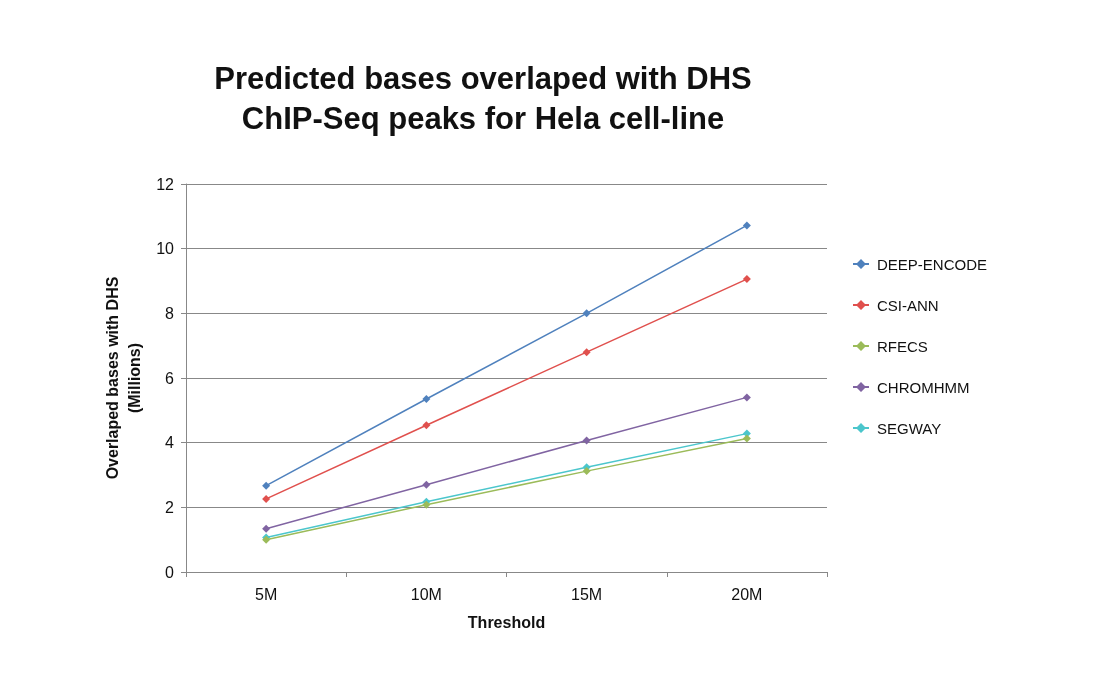 The width and height of the screenshot is (1102, 692). I want to click on y-tick-label: 12, so click(165, 184).